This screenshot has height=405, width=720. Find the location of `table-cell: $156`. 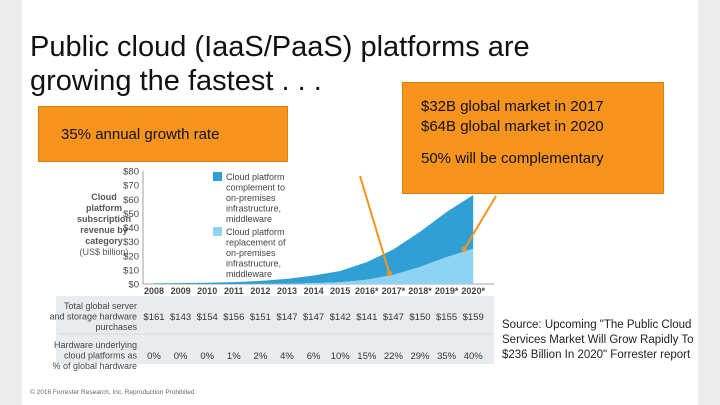

table-cell: $156 is located at coordinates (233, 317).